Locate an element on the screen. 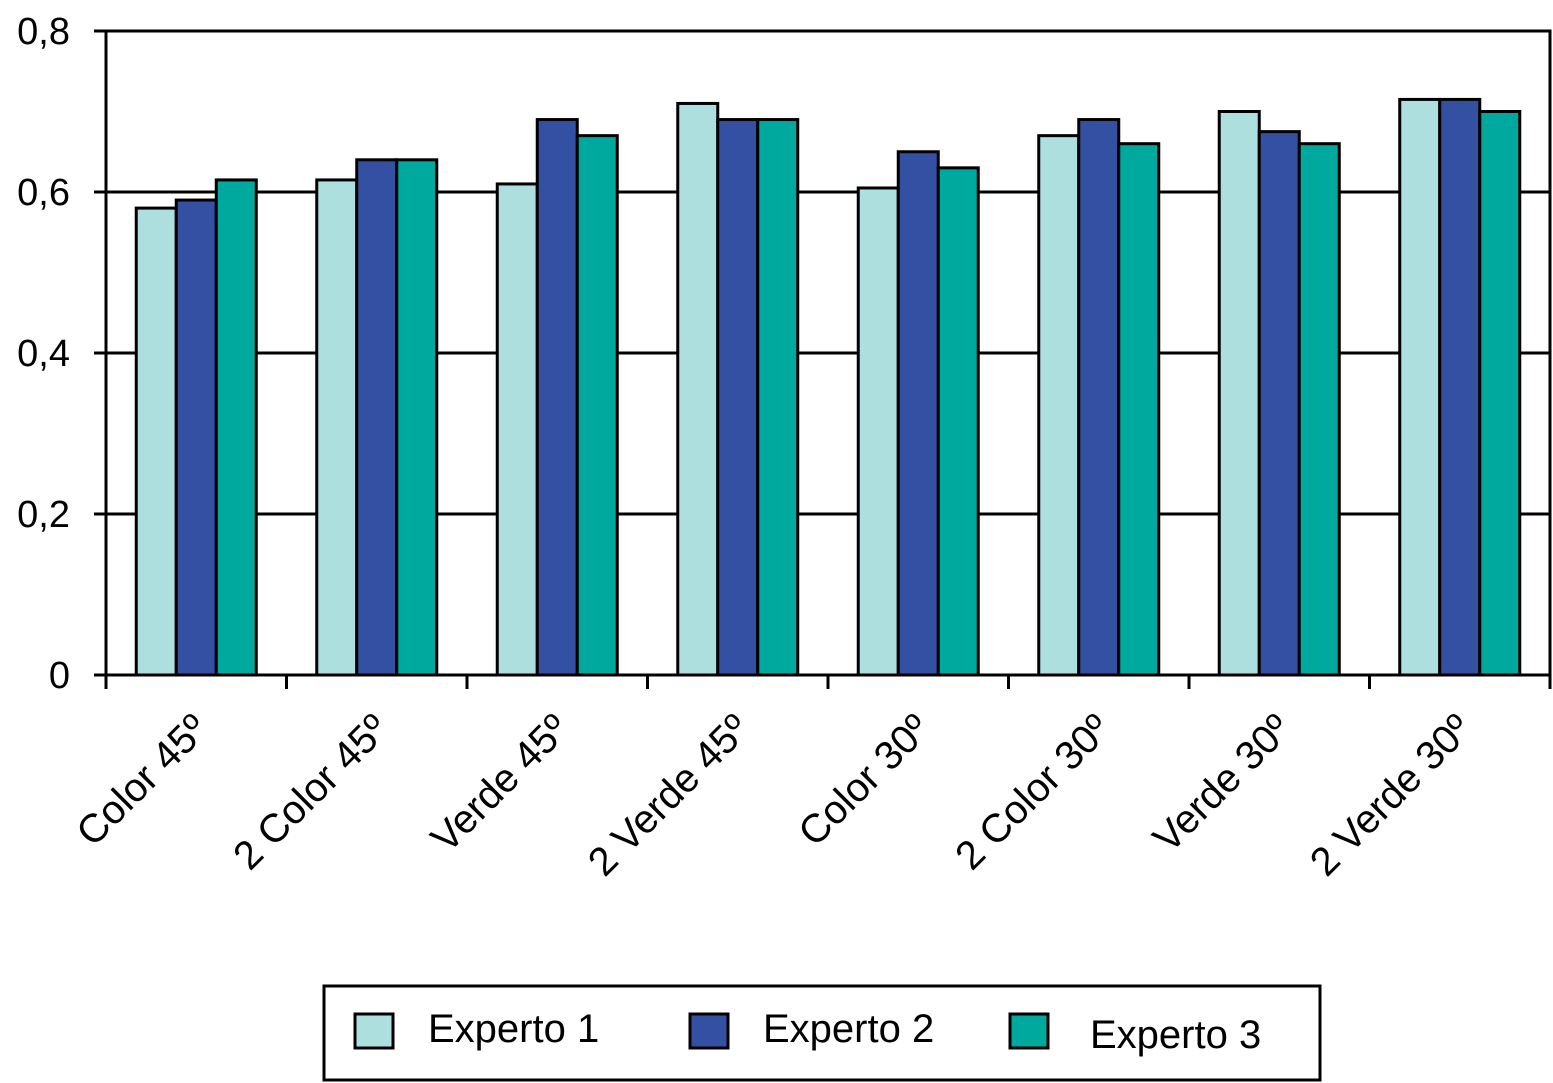  legend: Experto 1 Experto 2 Experto 3 is located at coordinates (822, 1033).